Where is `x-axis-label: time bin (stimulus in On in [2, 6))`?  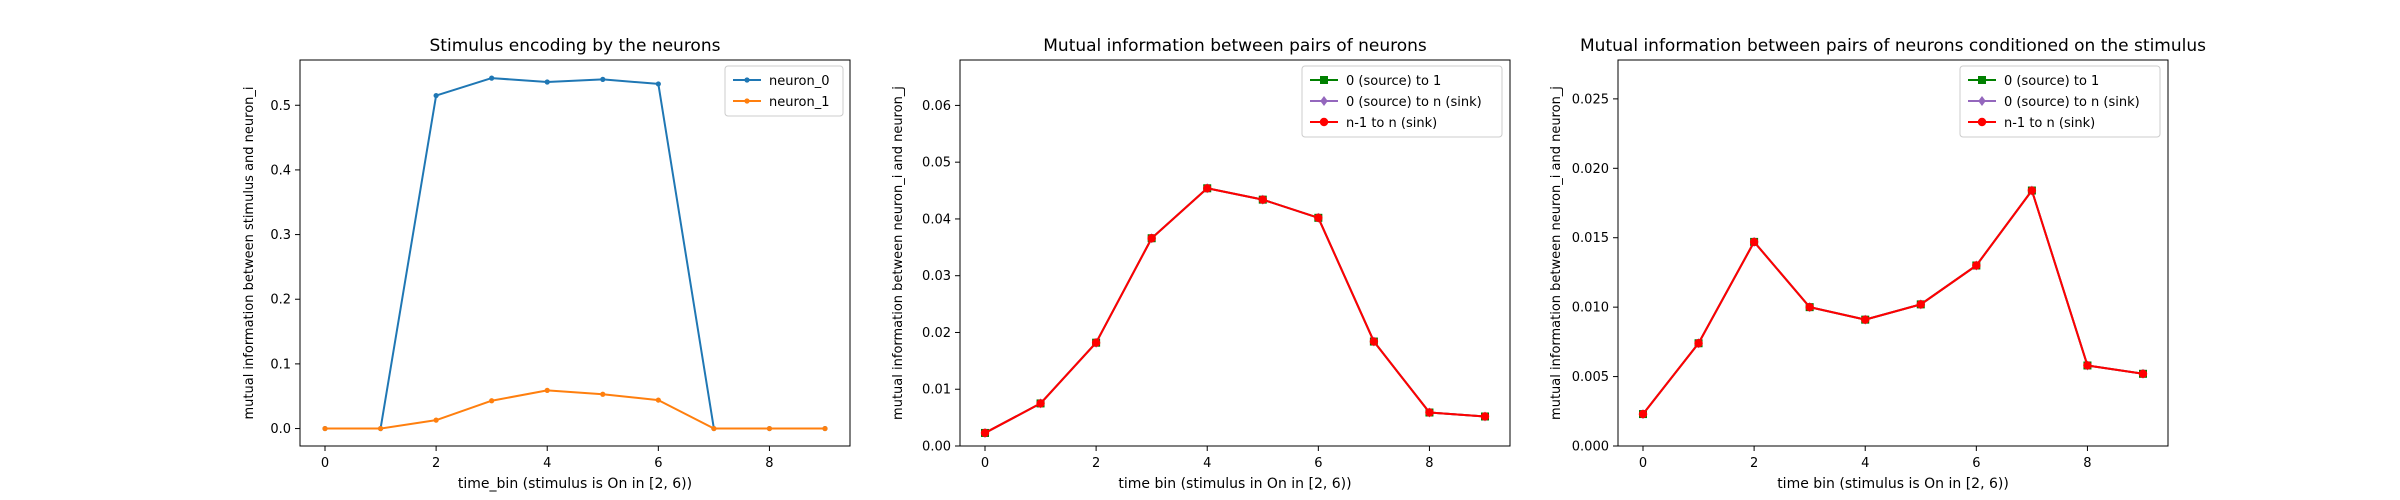
x-axis-label: time bin (stimulus in On in [2, 6)) is located at coordinates (1234, 484).